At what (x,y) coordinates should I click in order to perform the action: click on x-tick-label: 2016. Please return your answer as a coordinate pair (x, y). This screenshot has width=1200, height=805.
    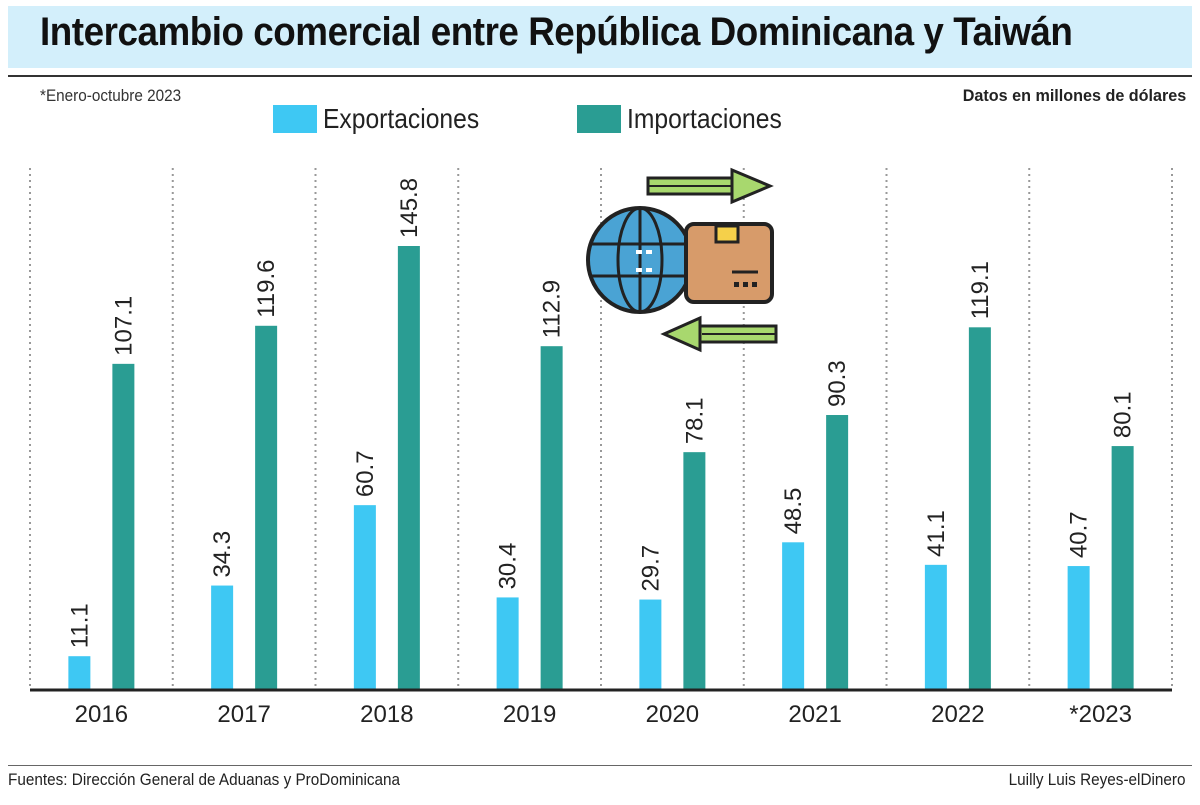
    Looking at the image, I should click on (101, 714).